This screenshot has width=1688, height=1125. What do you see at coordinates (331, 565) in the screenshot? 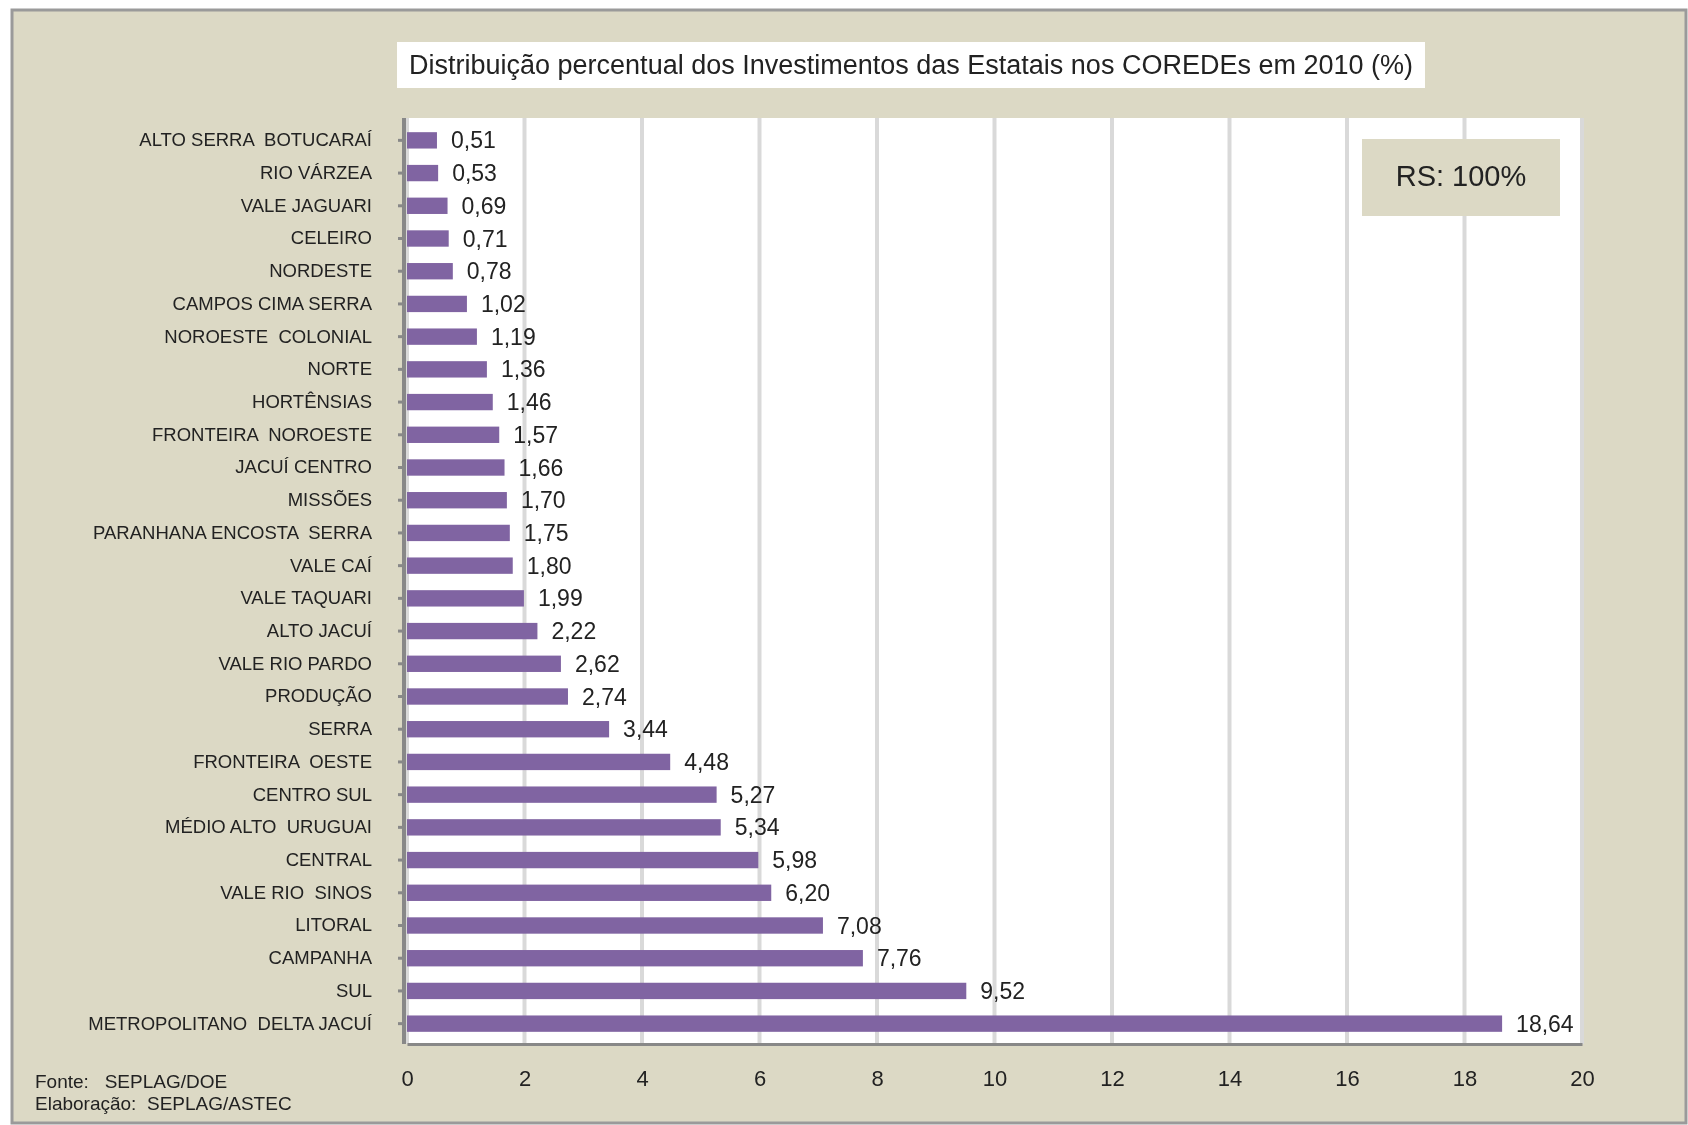
I see `y-tick-label: VALE CAÍ` at bounding box center [331, 565].